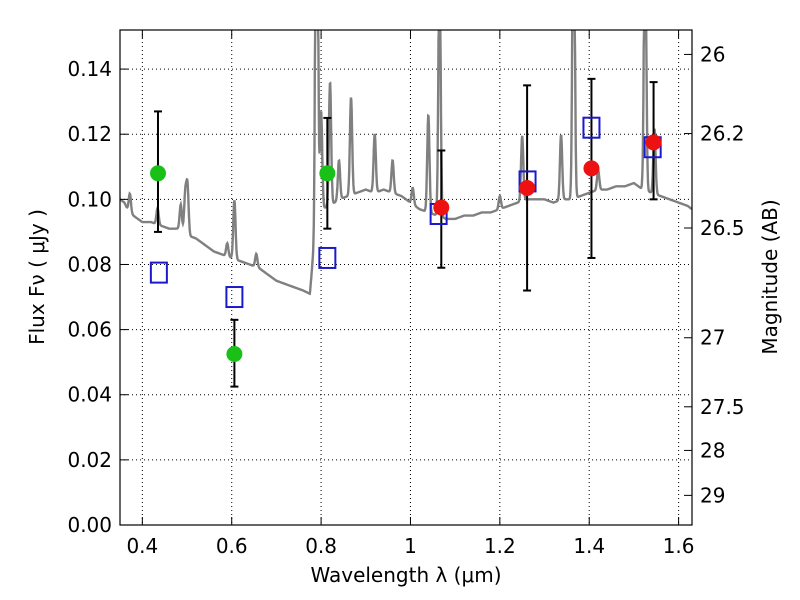 The image size is (800, 600). I want to click on x-tick-label: 0.8, so click(321, 546).